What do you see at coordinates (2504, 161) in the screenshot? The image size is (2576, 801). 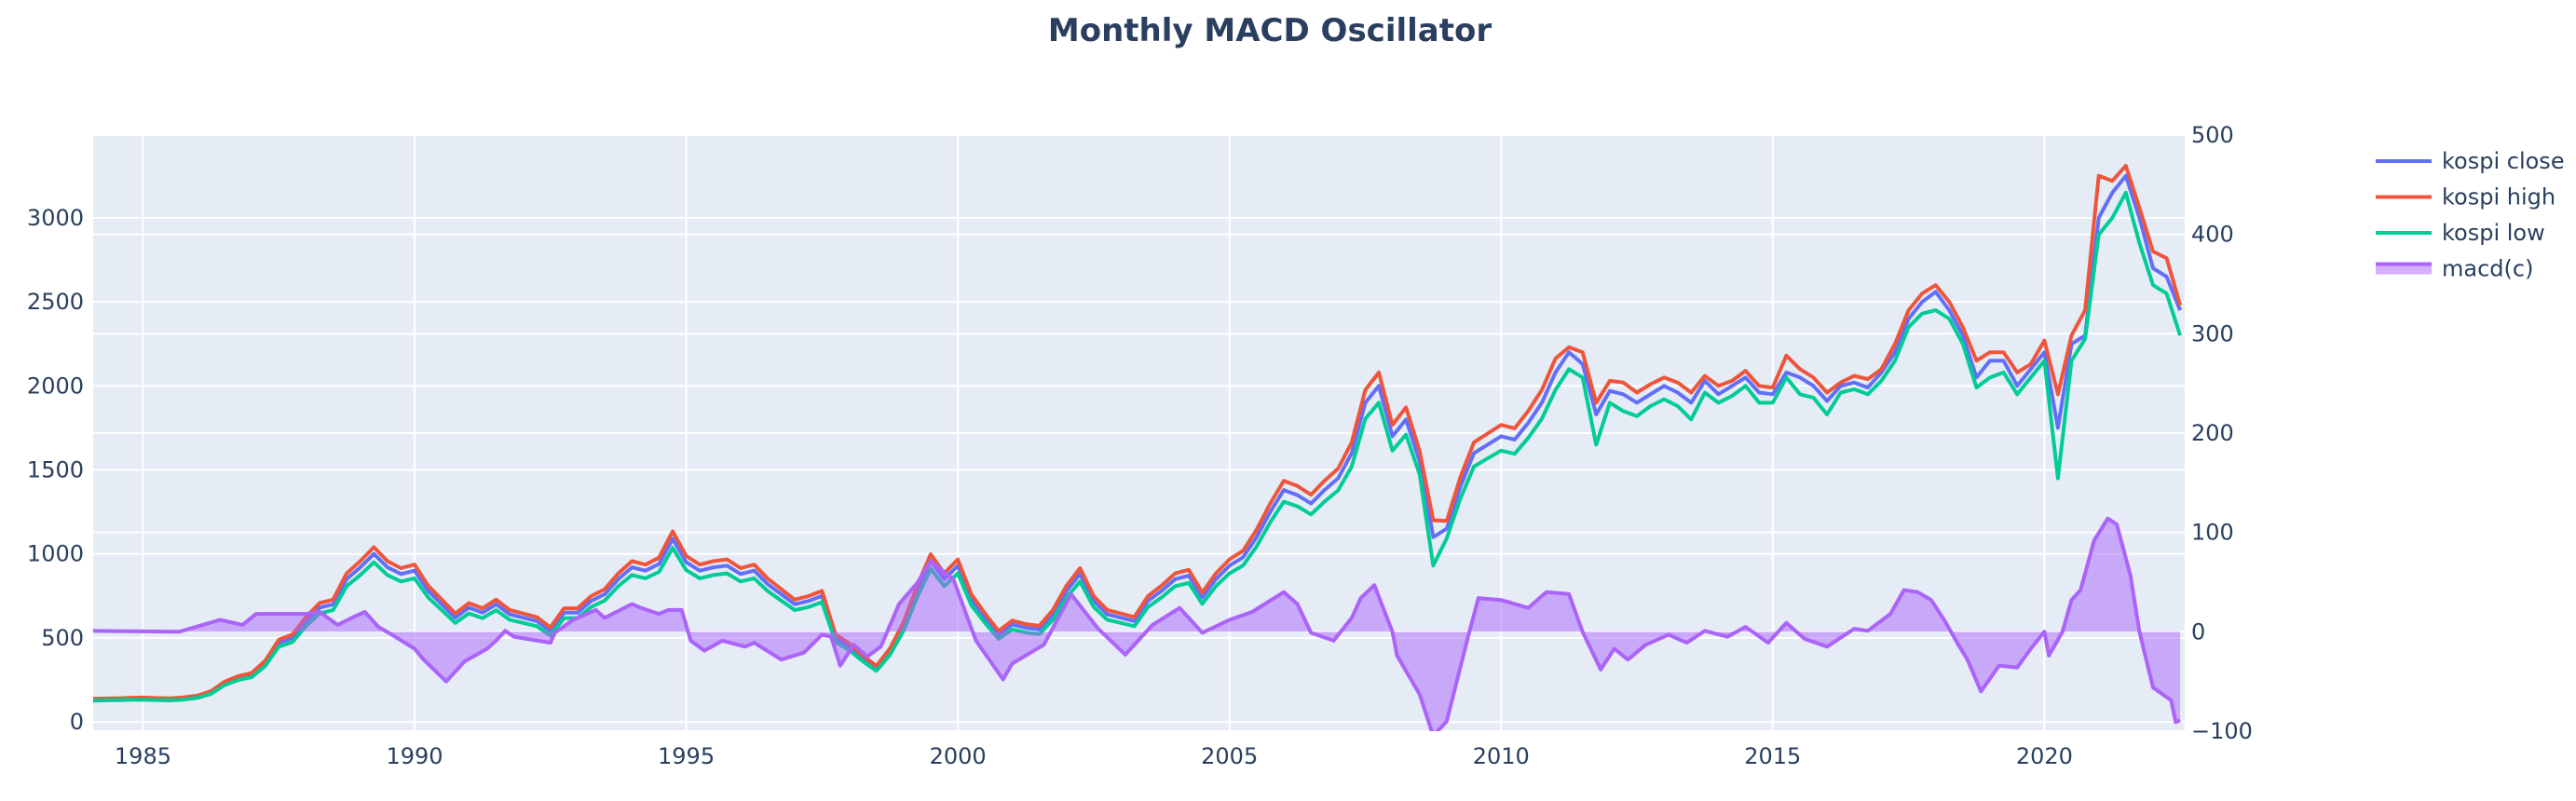 I see `legend-label: kospi close` at bounding box center [2504, 161].